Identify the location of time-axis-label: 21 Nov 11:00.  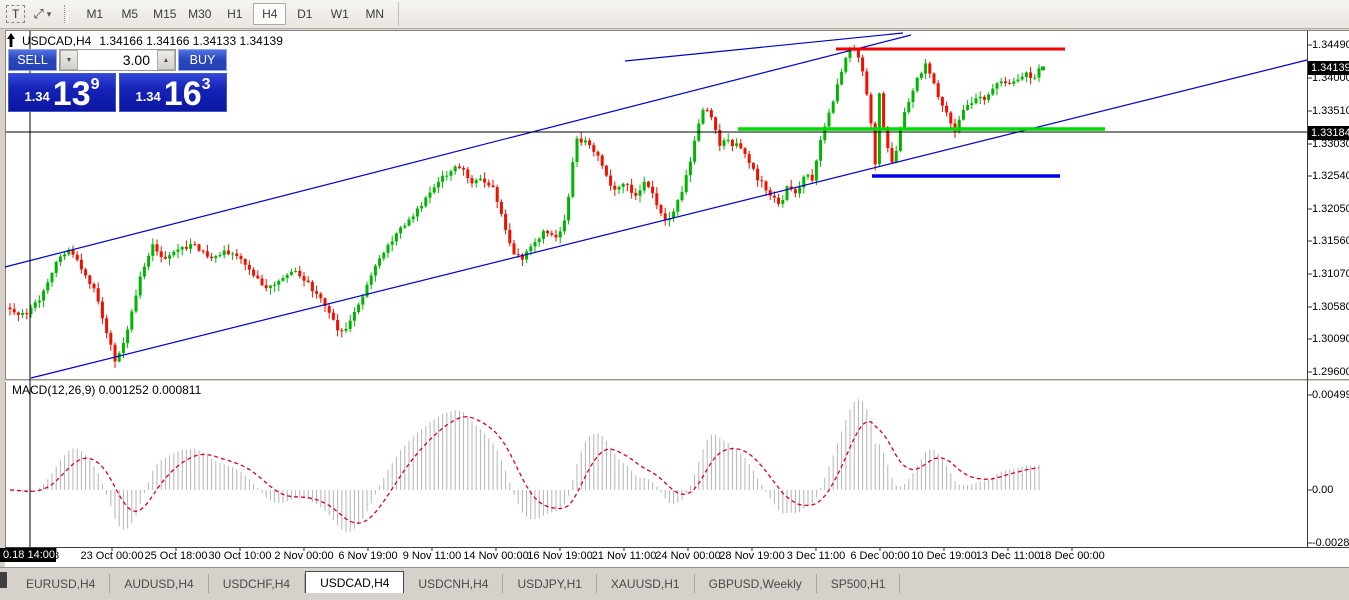
(624, 556).